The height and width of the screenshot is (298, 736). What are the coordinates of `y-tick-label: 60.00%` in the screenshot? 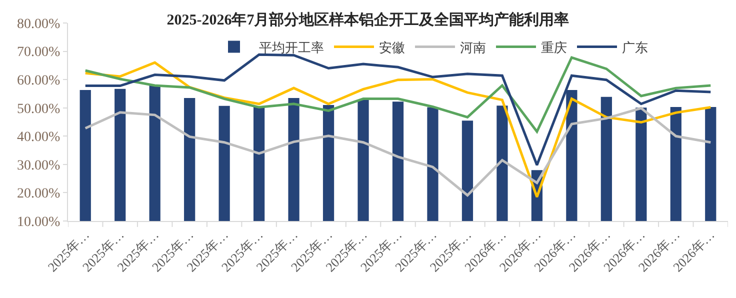 It's located at (39, 80).